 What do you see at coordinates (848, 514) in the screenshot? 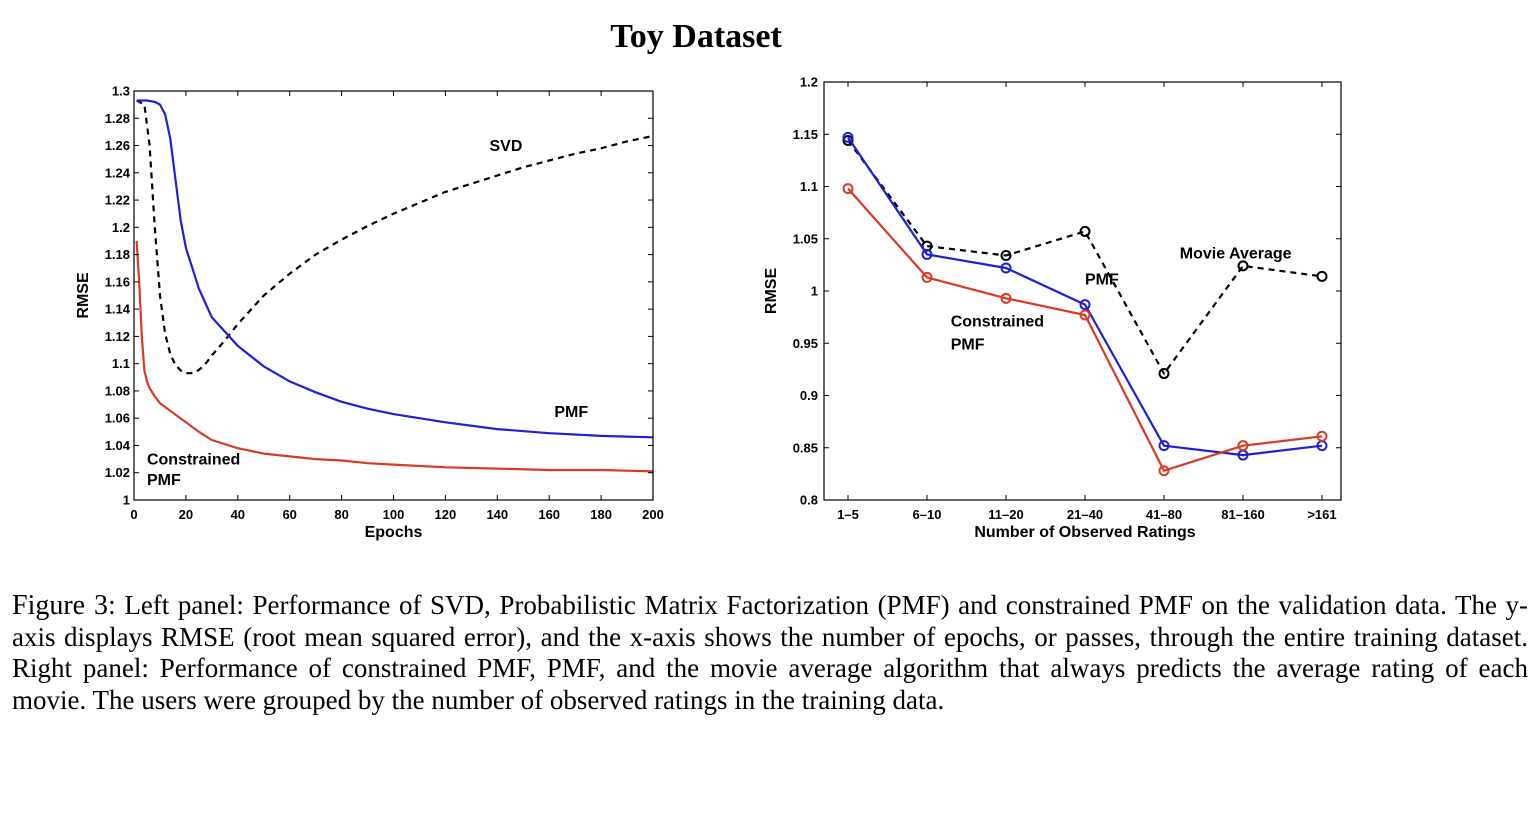
I see `right-x-tick-label: 1–5` at bounding box center [848, 514].